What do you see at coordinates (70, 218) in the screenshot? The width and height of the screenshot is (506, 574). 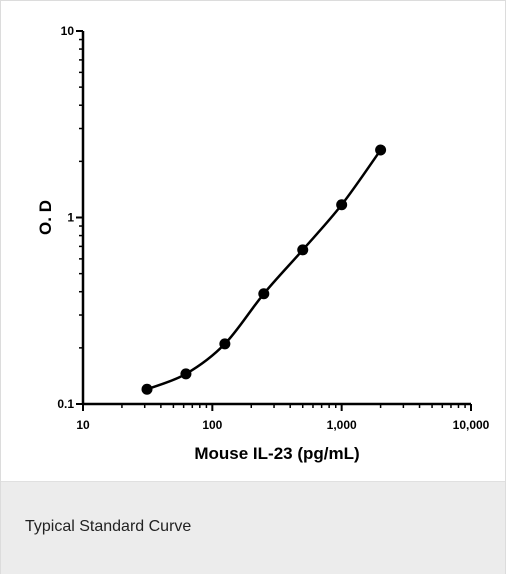 I see `y-tick-label: 1` at bounding box center [70, 218].